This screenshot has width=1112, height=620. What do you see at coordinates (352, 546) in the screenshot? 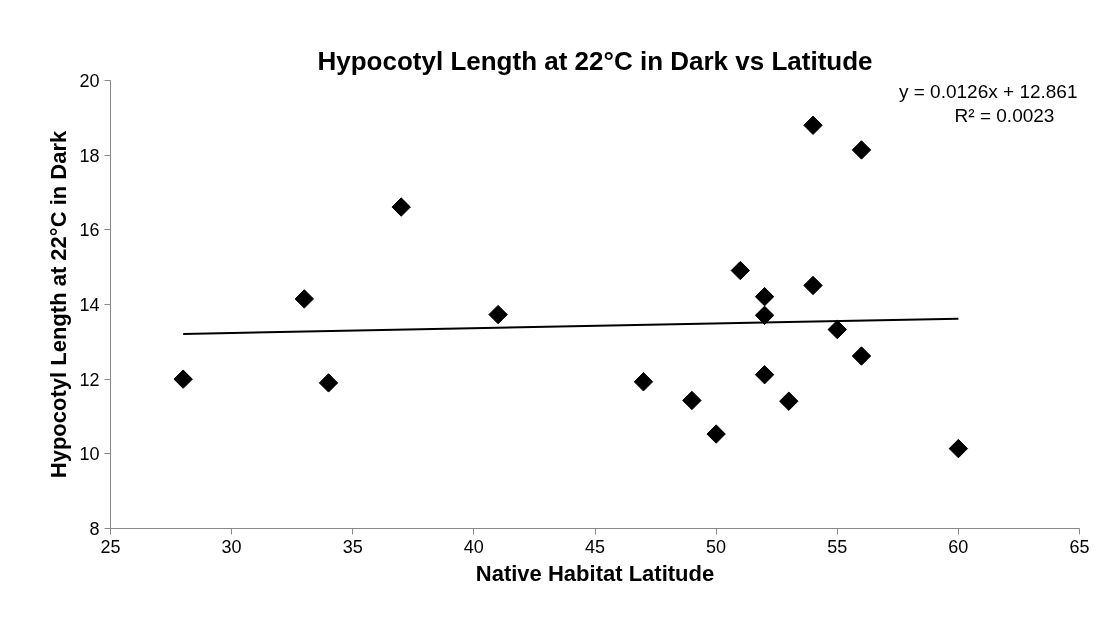
I see `x-tick-label: 35` at bounding box center [352, 546].